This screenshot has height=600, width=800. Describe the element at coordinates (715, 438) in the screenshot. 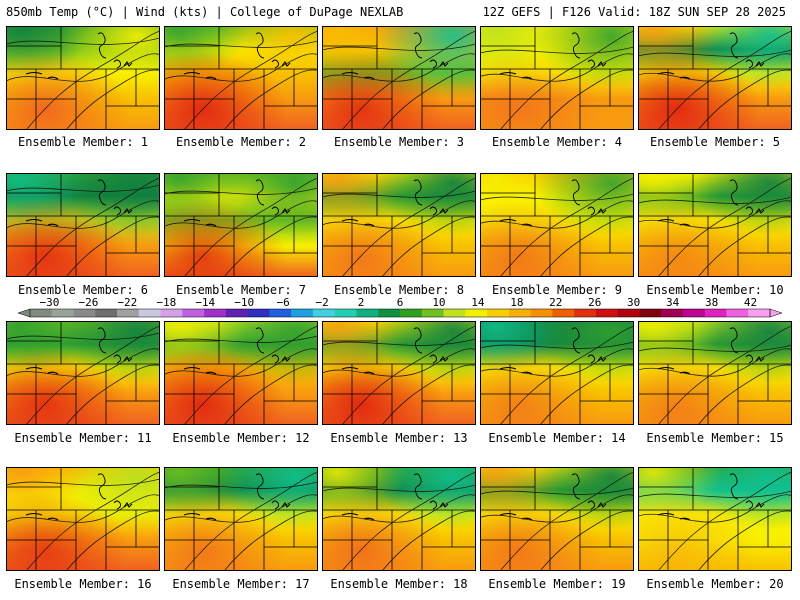

I see `ensemble-member-label: Ensemble Member: 15` at that location.